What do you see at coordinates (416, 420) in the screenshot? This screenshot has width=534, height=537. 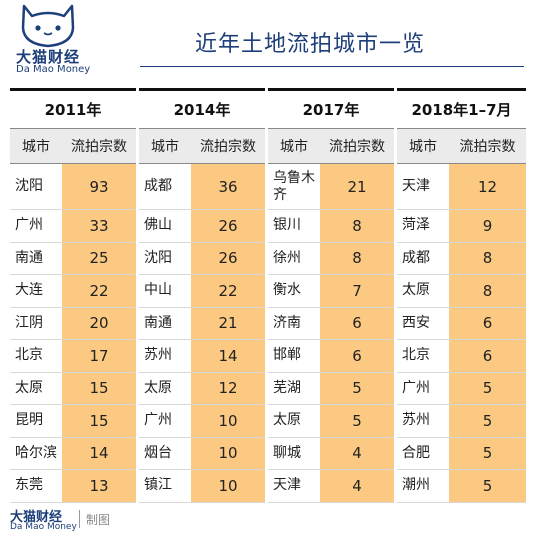 I see `city-cell: 苏州` at bounding box center [416, 420].